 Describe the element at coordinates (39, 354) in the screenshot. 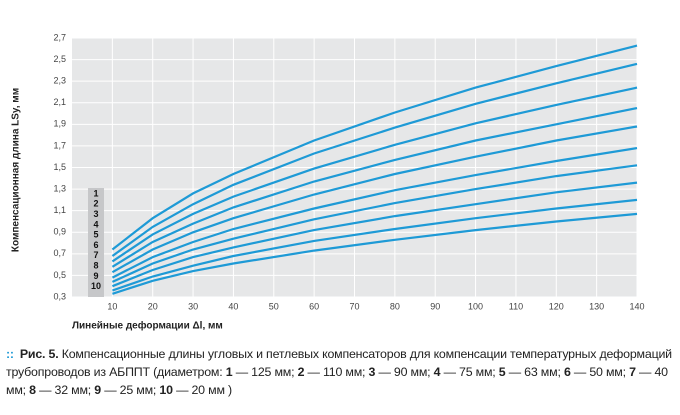

I see `caption-label: Рис. 5.` at that location.